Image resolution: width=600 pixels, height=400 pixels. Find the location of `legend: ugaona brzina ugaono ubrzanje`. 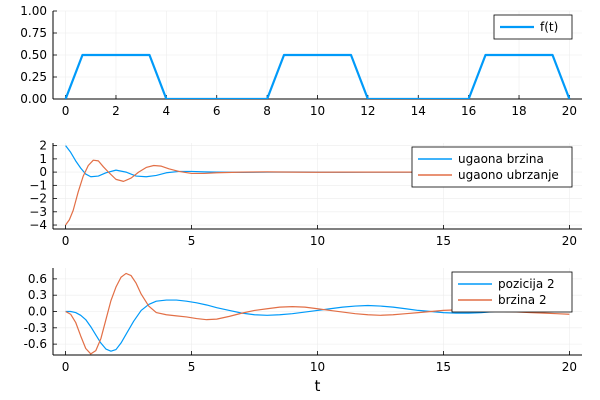

legend: ugaona brzina ugaono ubrzanje is located at coordinates (492, 167).